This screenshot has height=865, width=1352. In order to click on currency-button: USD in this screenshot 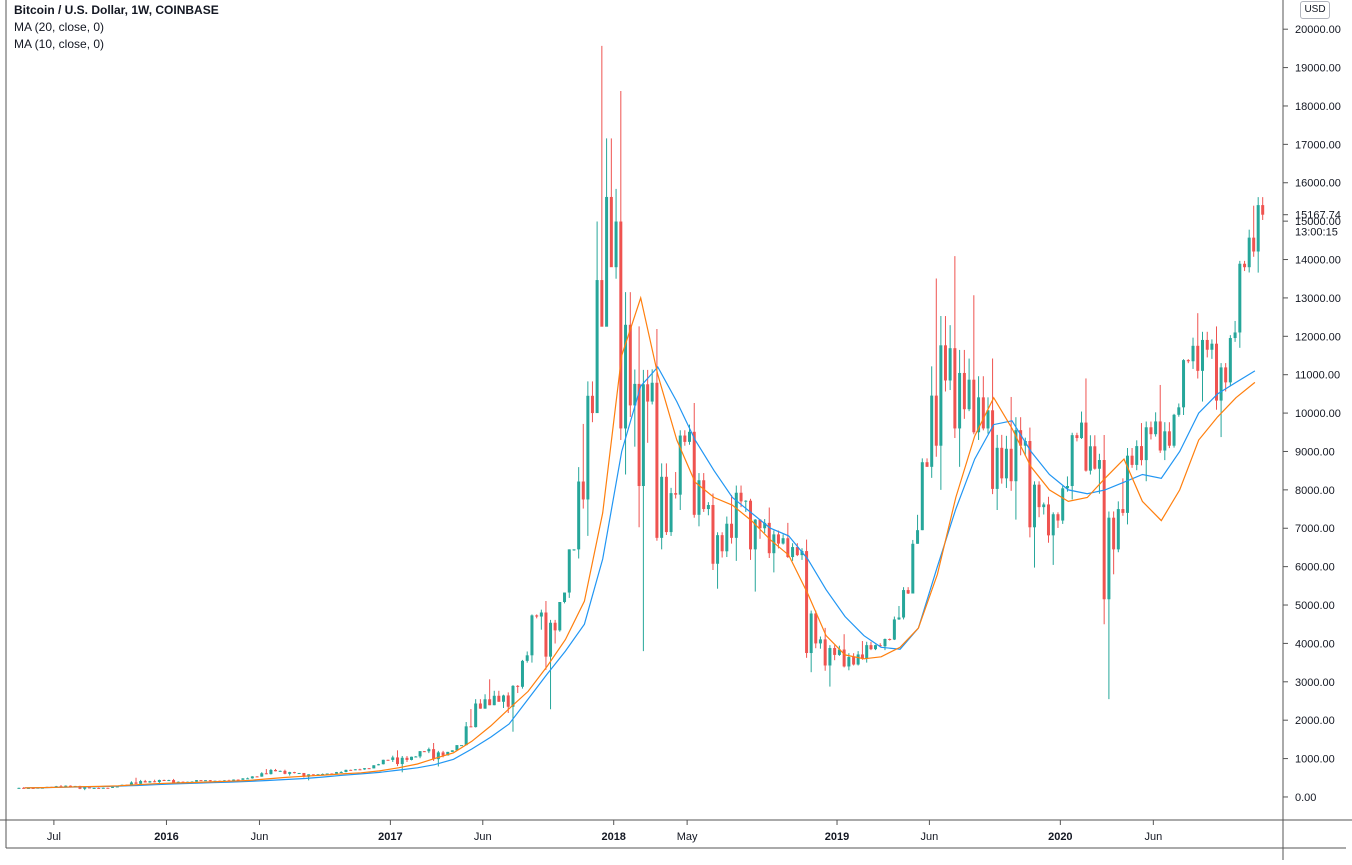, I will do `click(1315, 10)`.